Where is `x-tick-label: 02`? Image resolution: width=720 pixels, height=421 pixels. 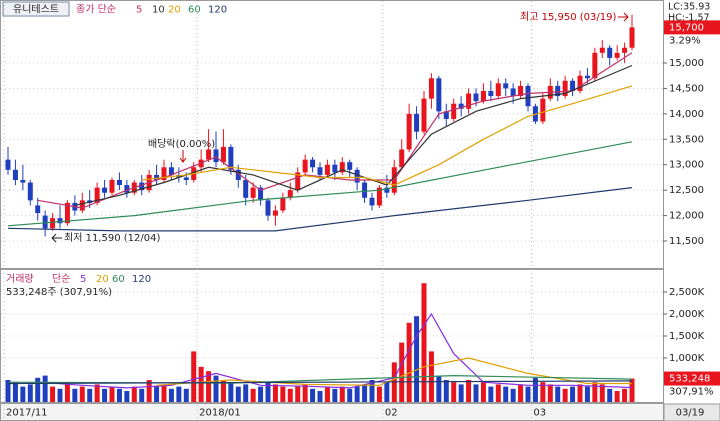
x-tick-label: 02 is located at coordinates (391, 413).